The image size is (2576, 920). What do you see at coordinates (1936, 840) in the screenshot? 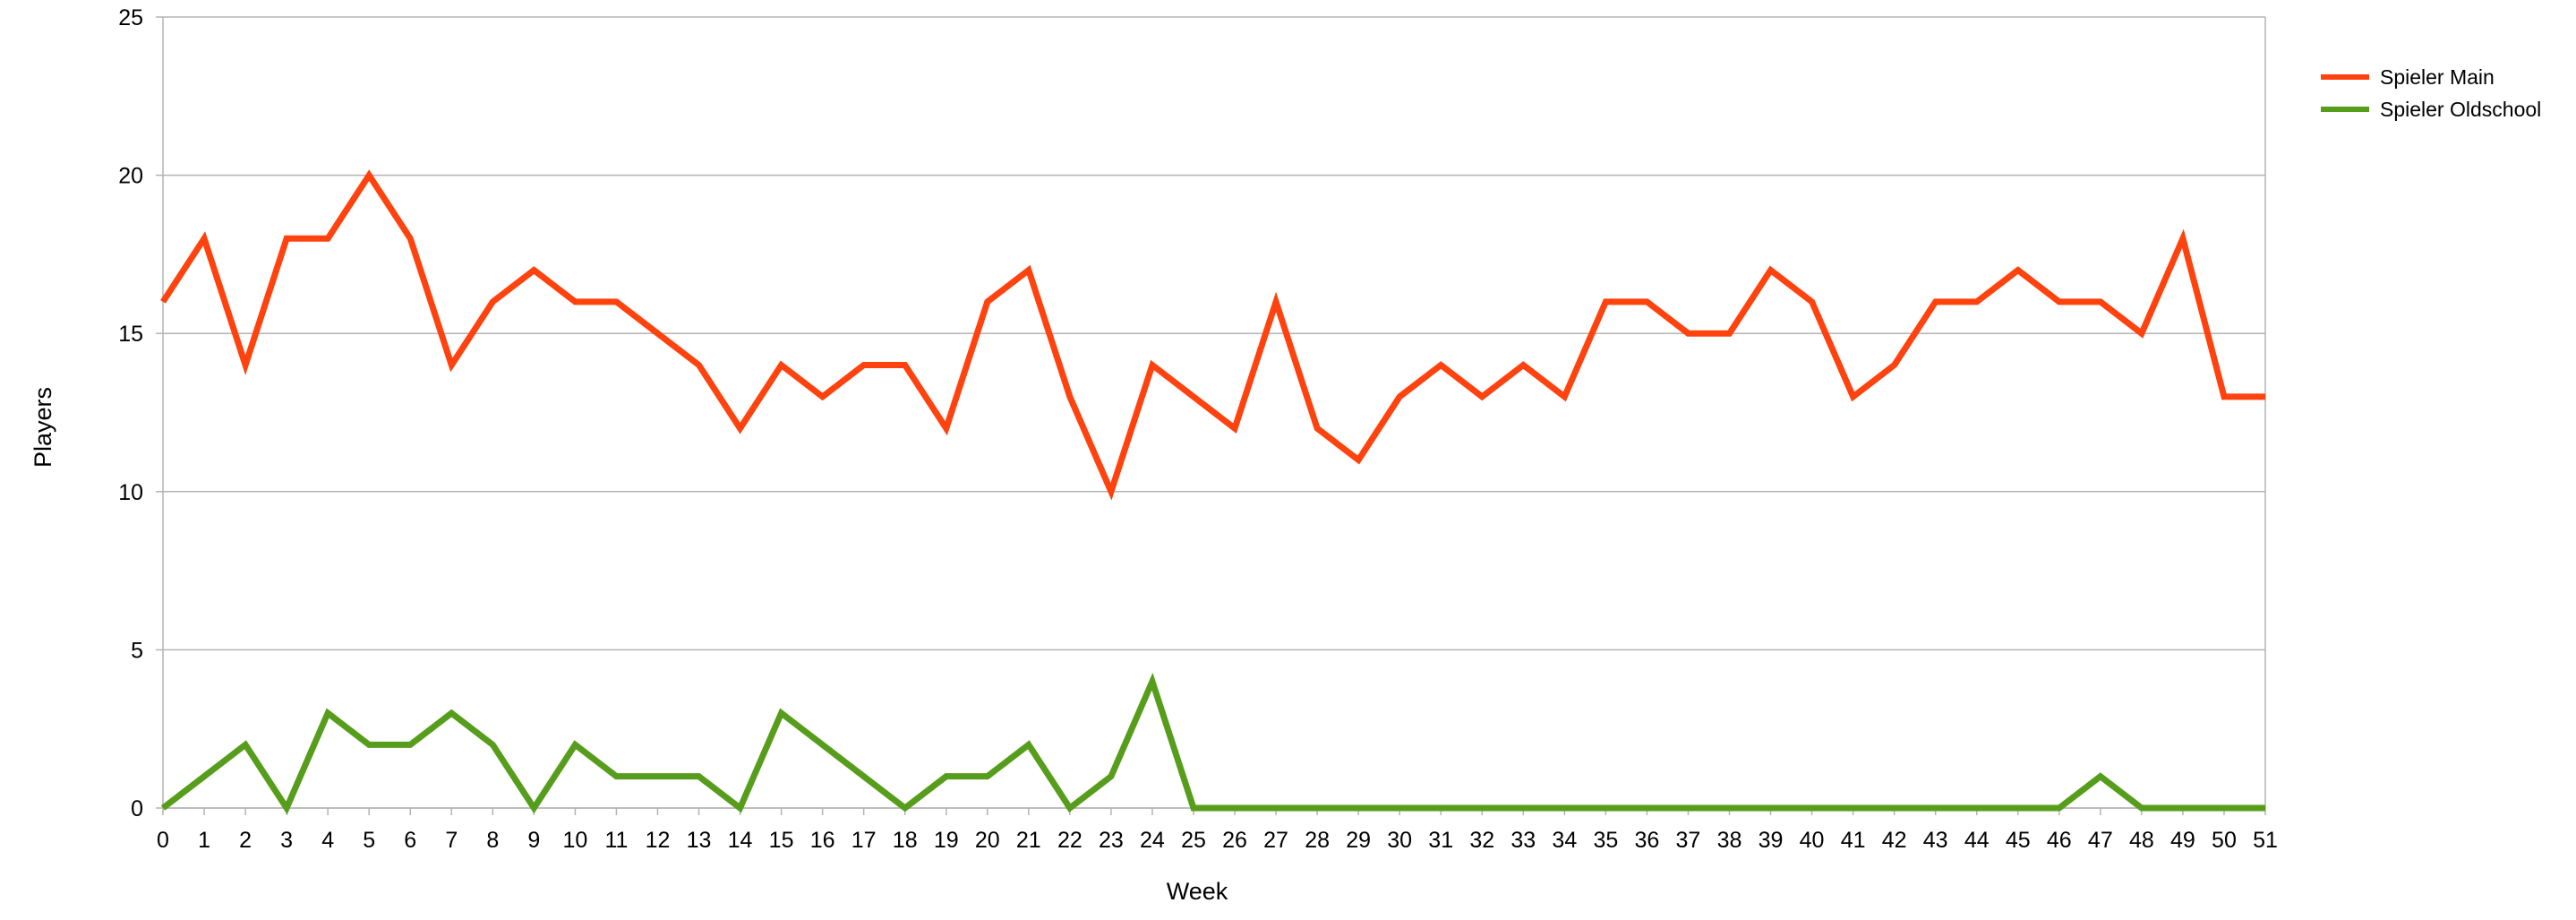
I see `x-tick-label: 43` at bounding box center [1936, 840].